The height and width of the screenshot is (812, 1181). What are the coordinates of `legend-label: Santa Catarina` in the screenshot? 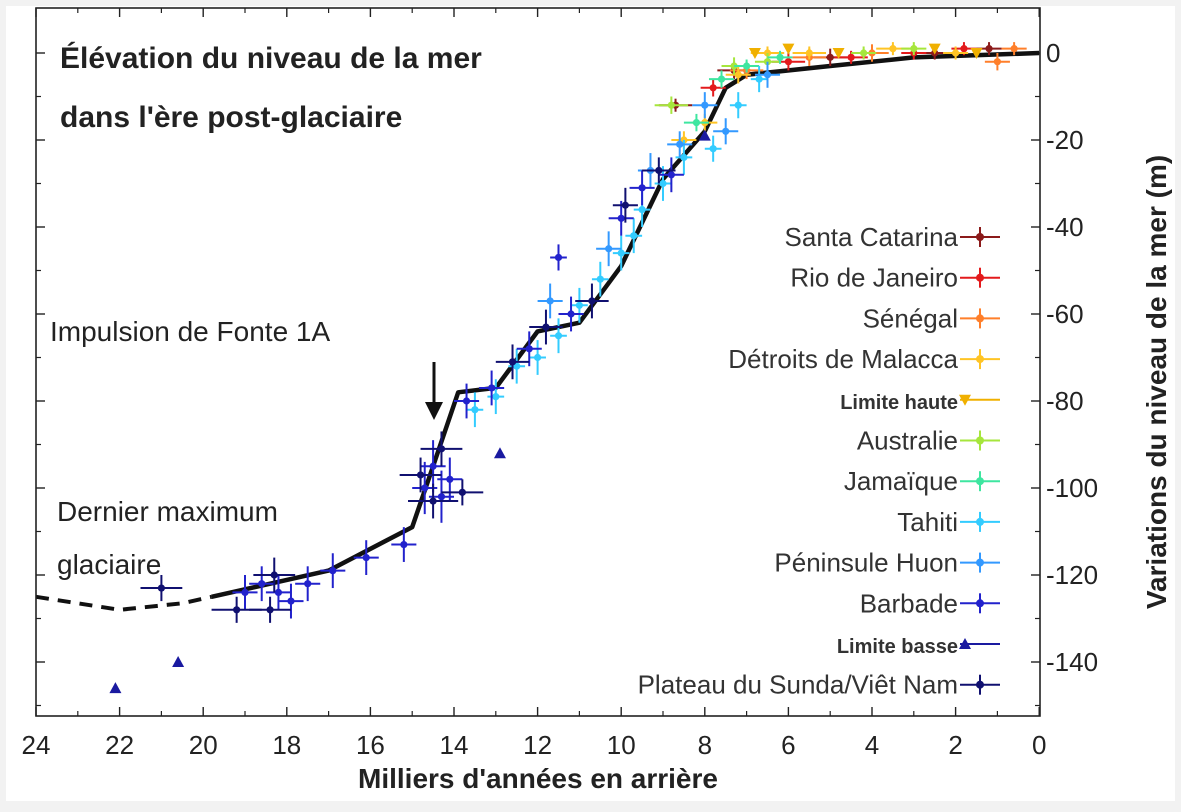 It's located at (872, 237).